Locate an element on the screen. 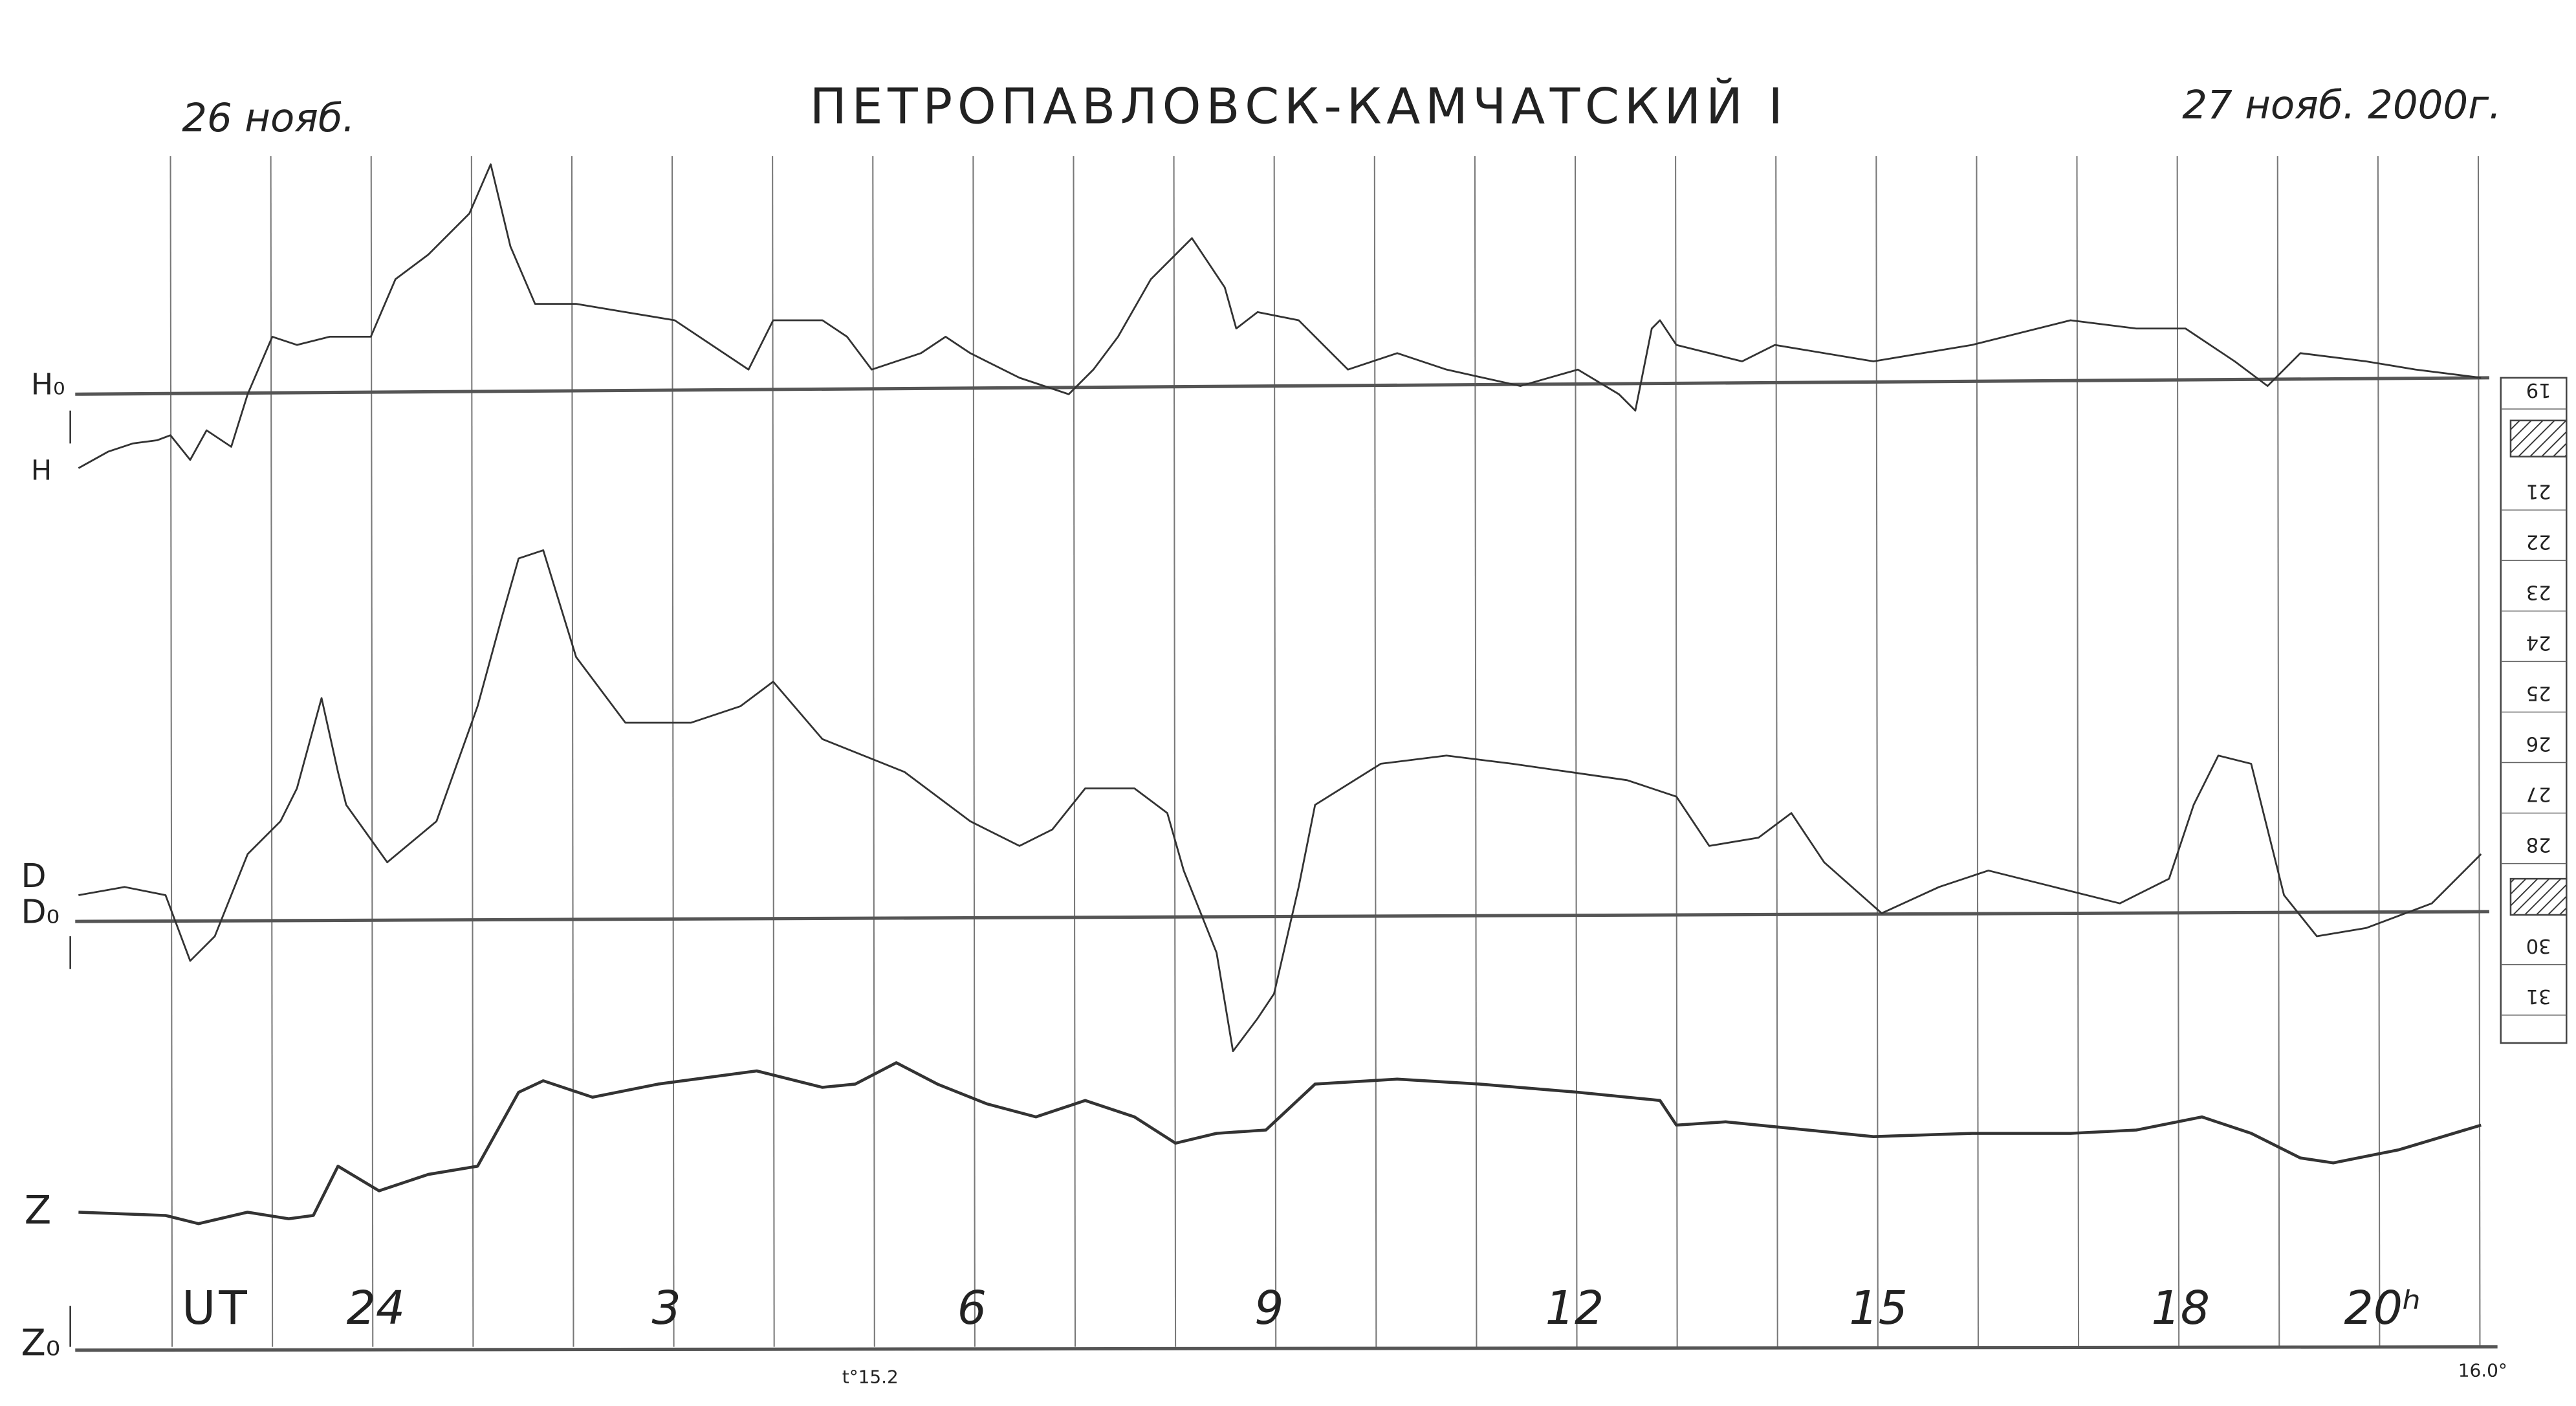 This screenshot has height=1406, width=2576. scale-labels: 19 21 22 23 24 25 26 27 28 30 31 is located at coordinates (2533, 697).